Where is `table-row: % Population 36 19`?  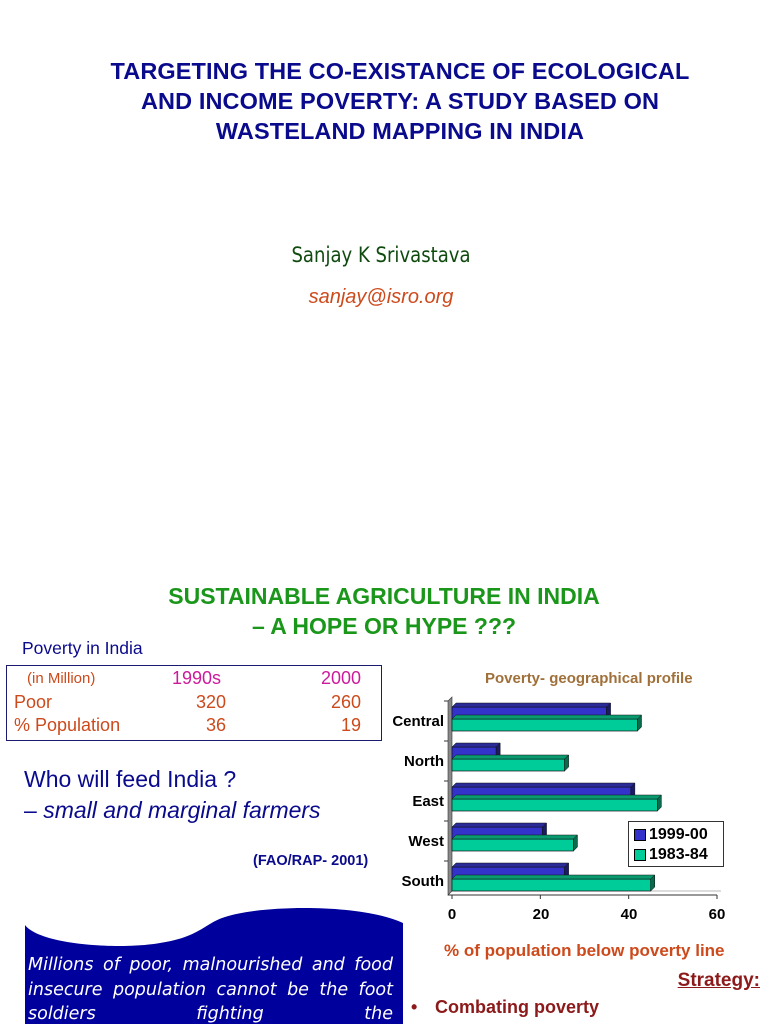
table-row: % Population 36 19 is located at coordinates (194, 726).